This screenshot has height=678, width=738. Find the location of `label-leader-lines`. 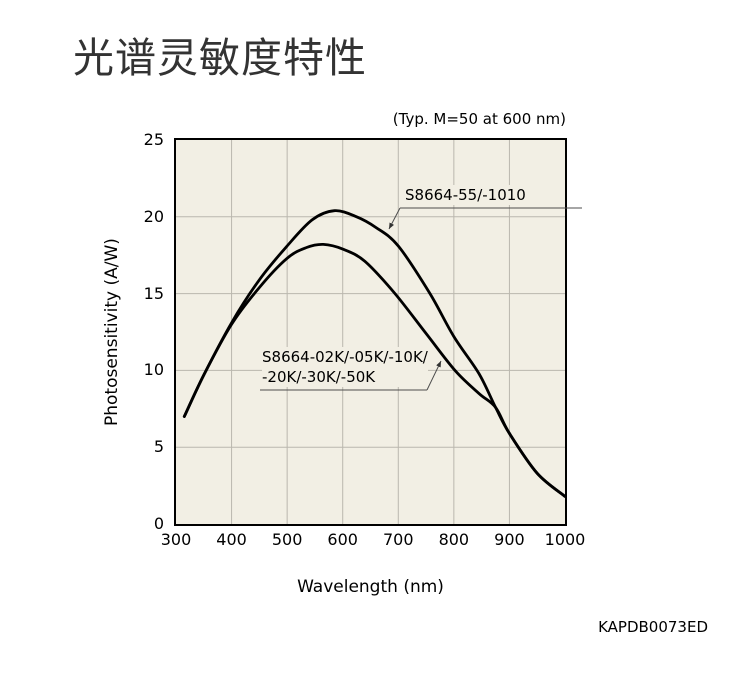

label-leader-lines is located at coordinates (421, 299).